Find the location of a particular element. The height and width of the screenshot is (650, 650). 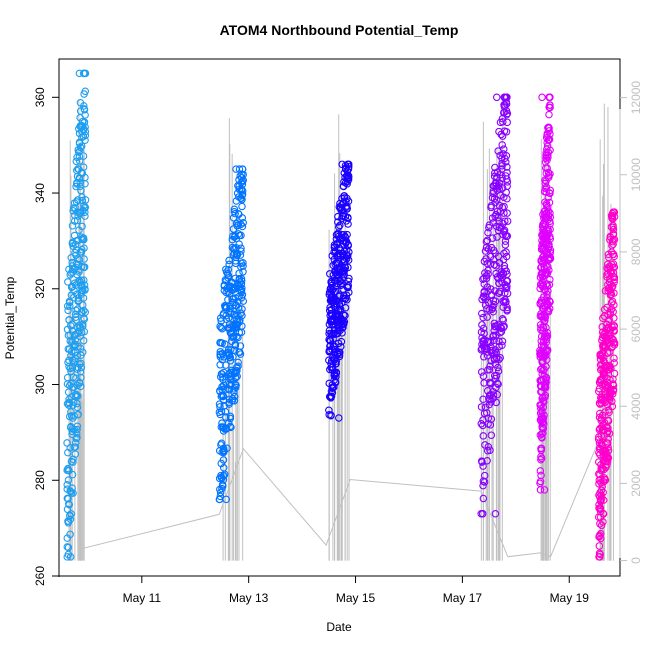

x-tick-label: May 19 is located at coordinates (570, 598).